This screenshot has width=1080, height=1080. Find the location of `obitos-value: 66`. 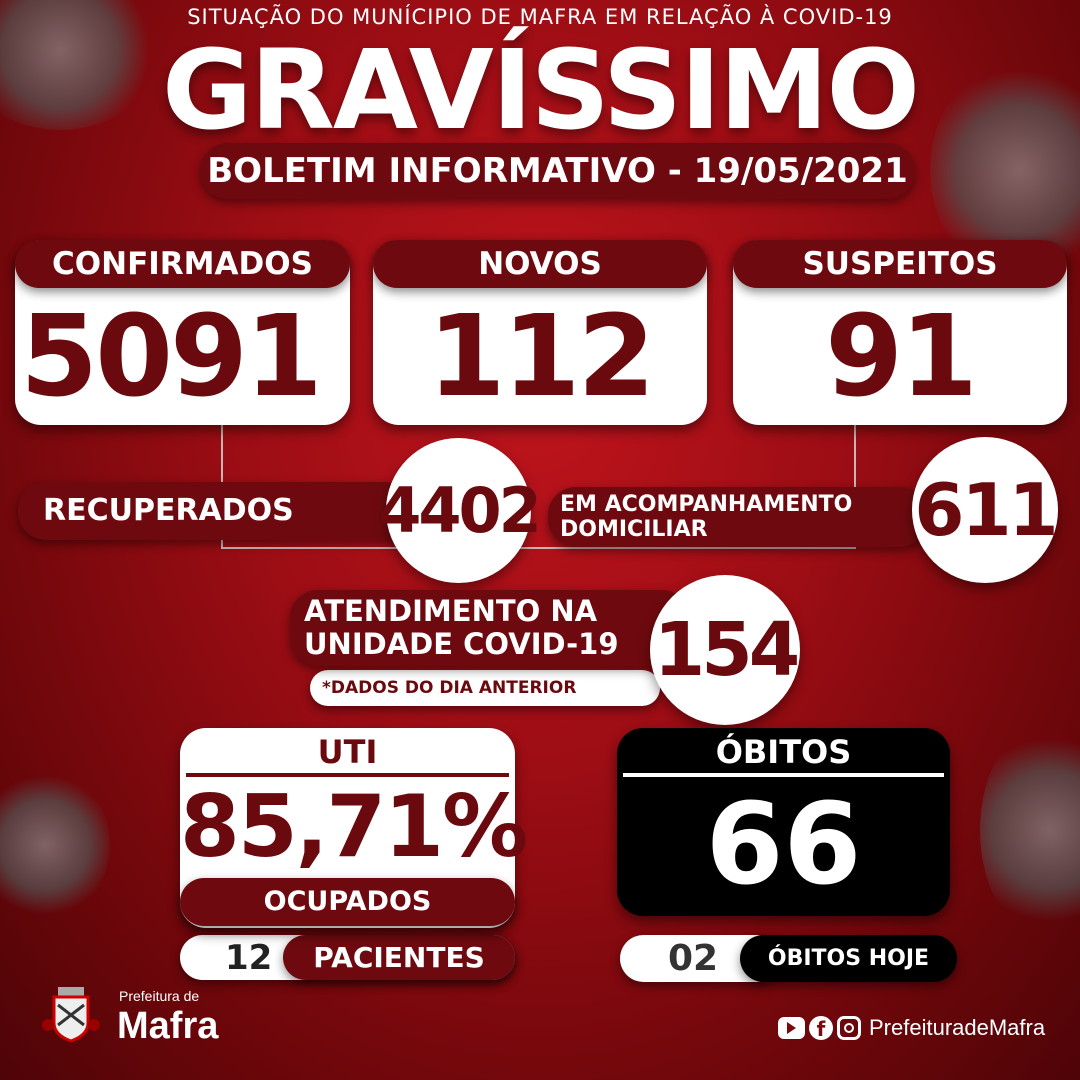

obitos-value: 66 is located at coordinates (783, 845).